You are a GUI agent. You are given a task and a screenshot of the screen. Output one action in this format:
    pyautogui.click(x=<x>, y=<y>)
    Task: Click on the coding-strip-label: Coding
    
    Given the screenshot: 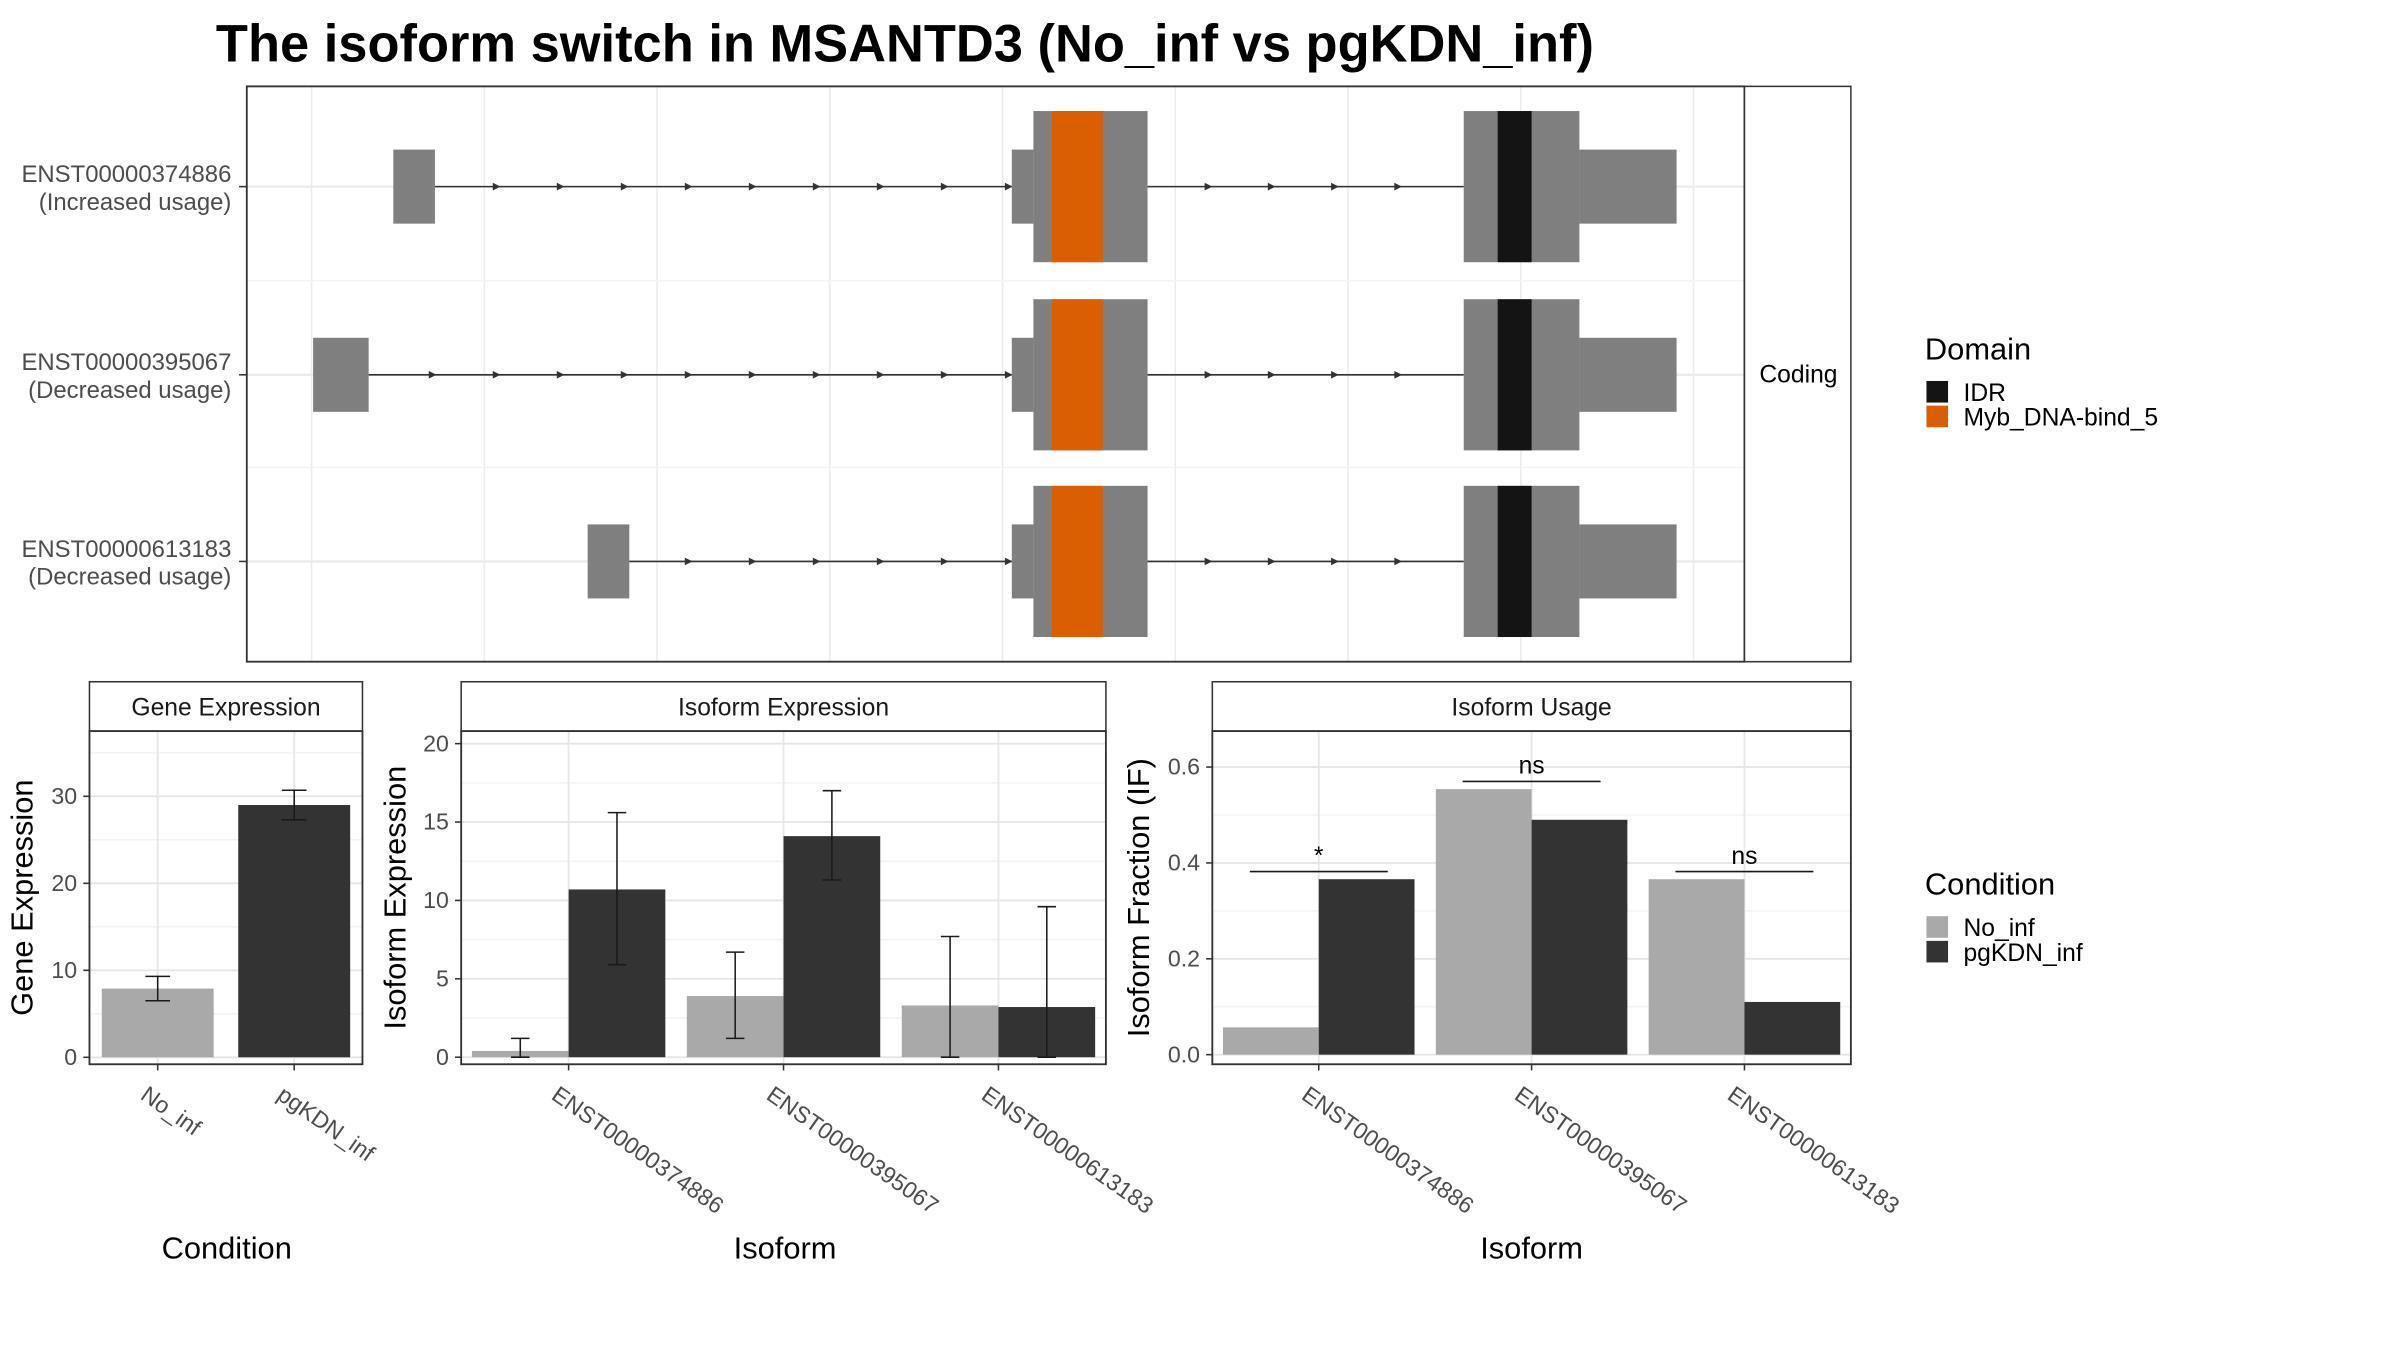 What is the action you would take?
    pyautogui.click(x=1798, y=375)
    